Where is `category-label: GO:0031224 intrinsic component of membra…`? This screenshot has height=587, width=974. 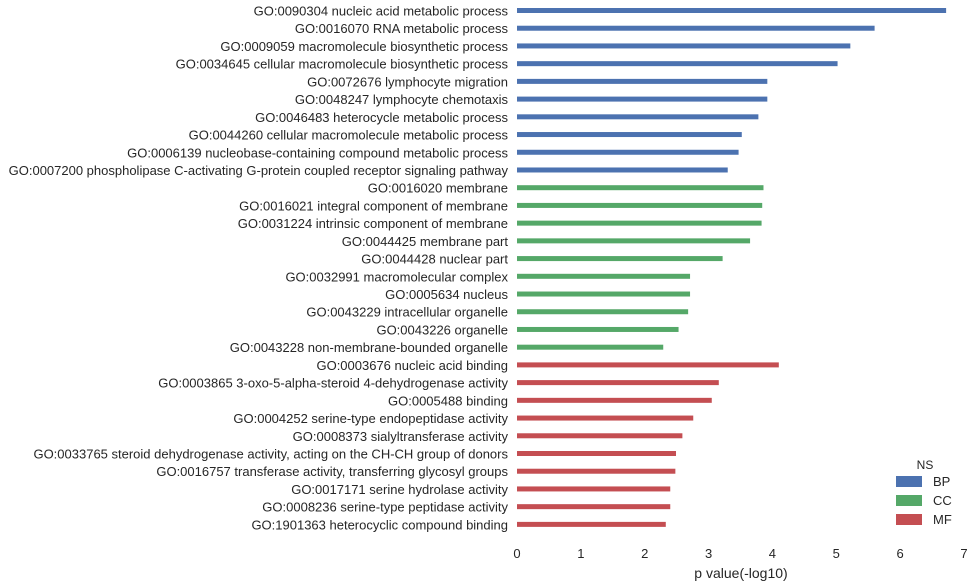 category-label: GO:0031224 intrinsic component of membra… is located at coordinates (373, 223).